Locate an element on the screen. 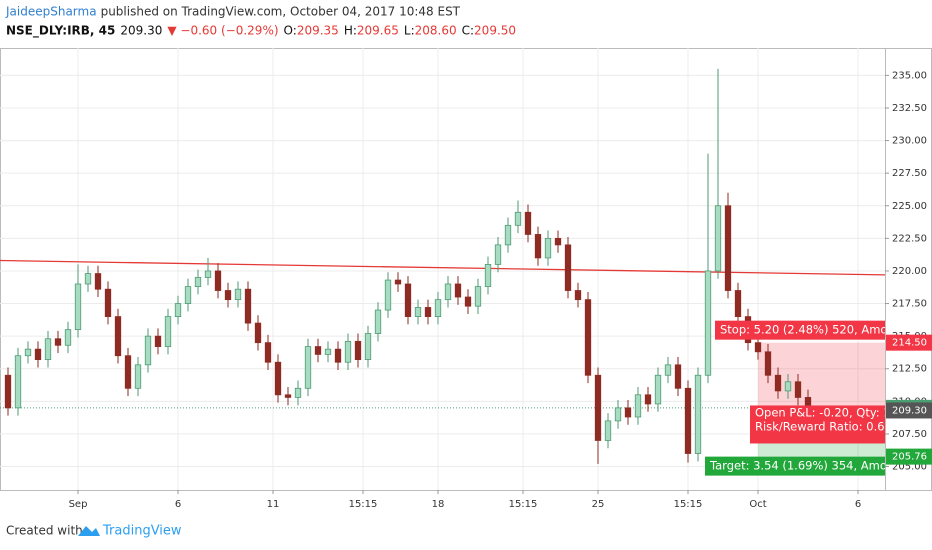 The image size is (932, 550). x-tick-label: 15:15 is located at coordinates (523, 504).